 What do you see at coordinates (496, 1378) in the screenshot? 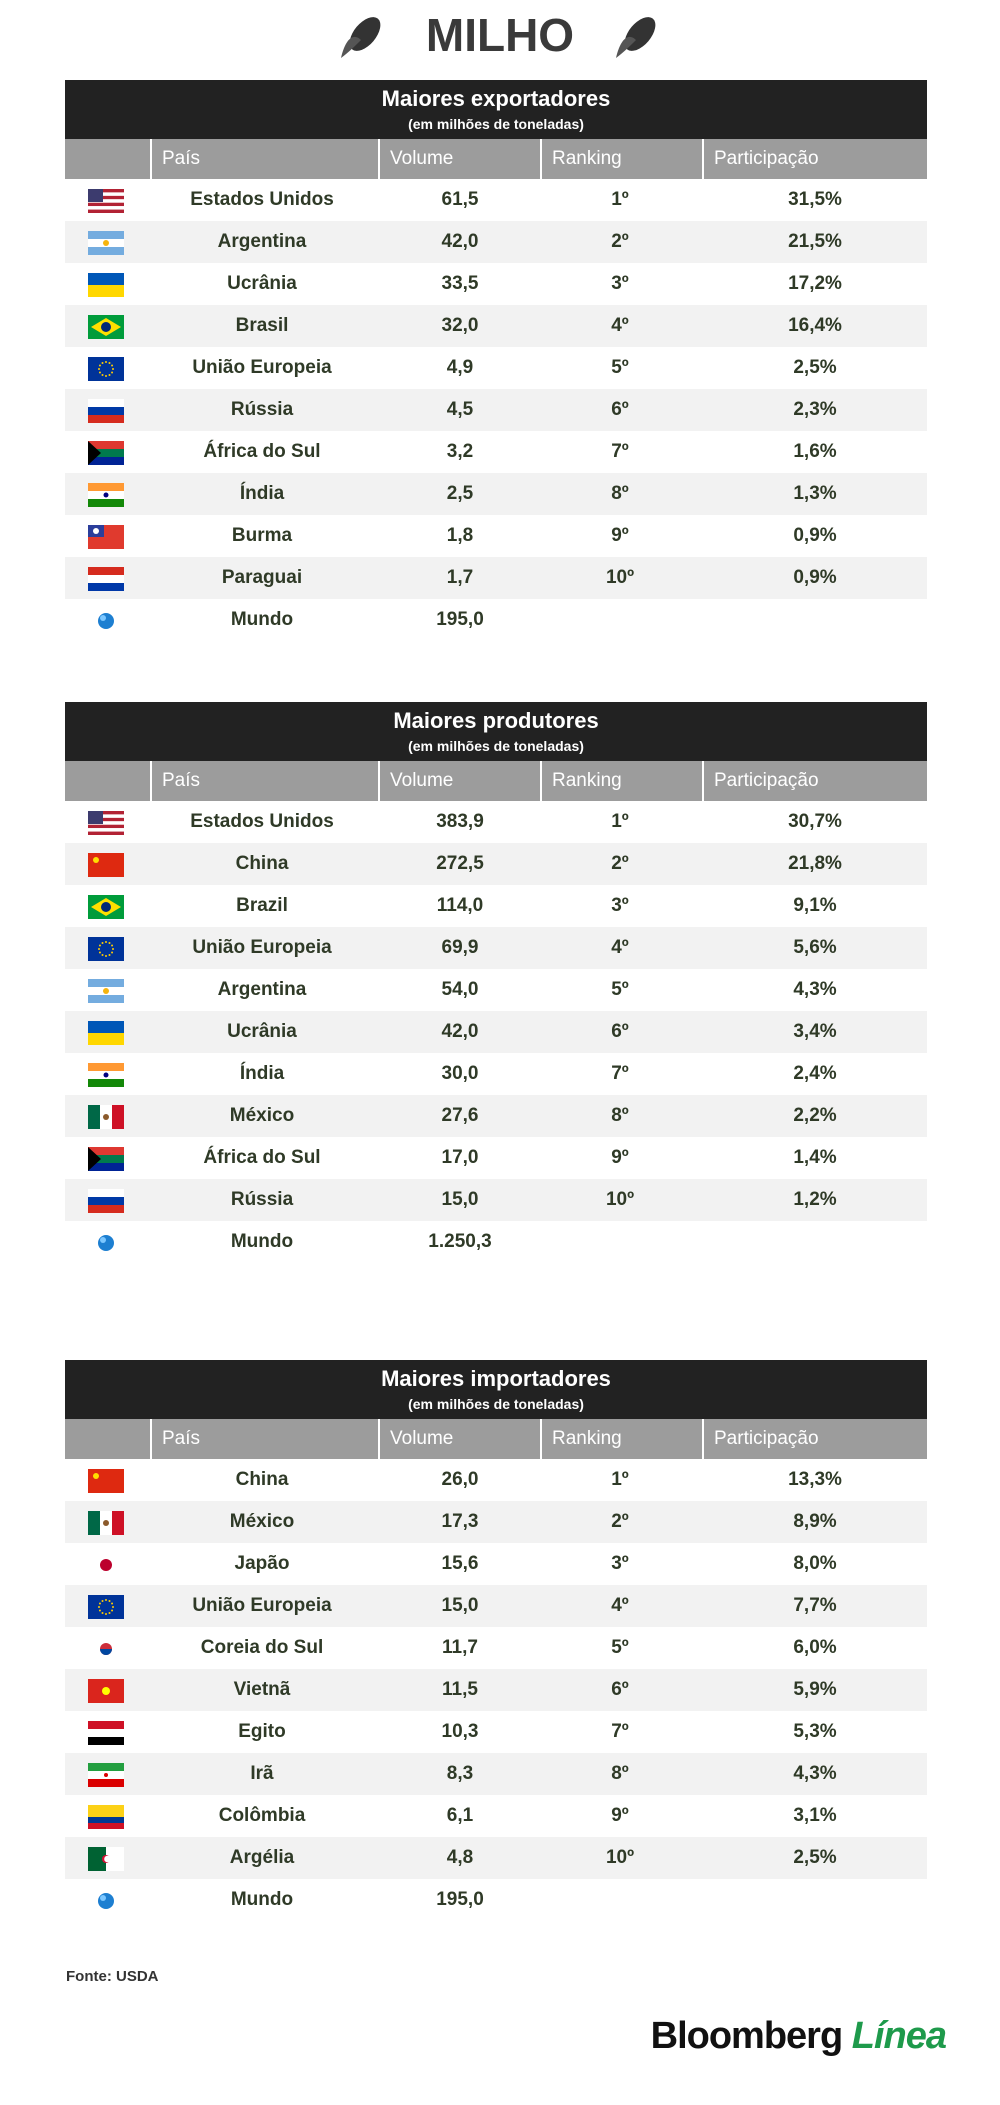
I see `table-title: Maiores importadores` at bounding box center [496, 1378].